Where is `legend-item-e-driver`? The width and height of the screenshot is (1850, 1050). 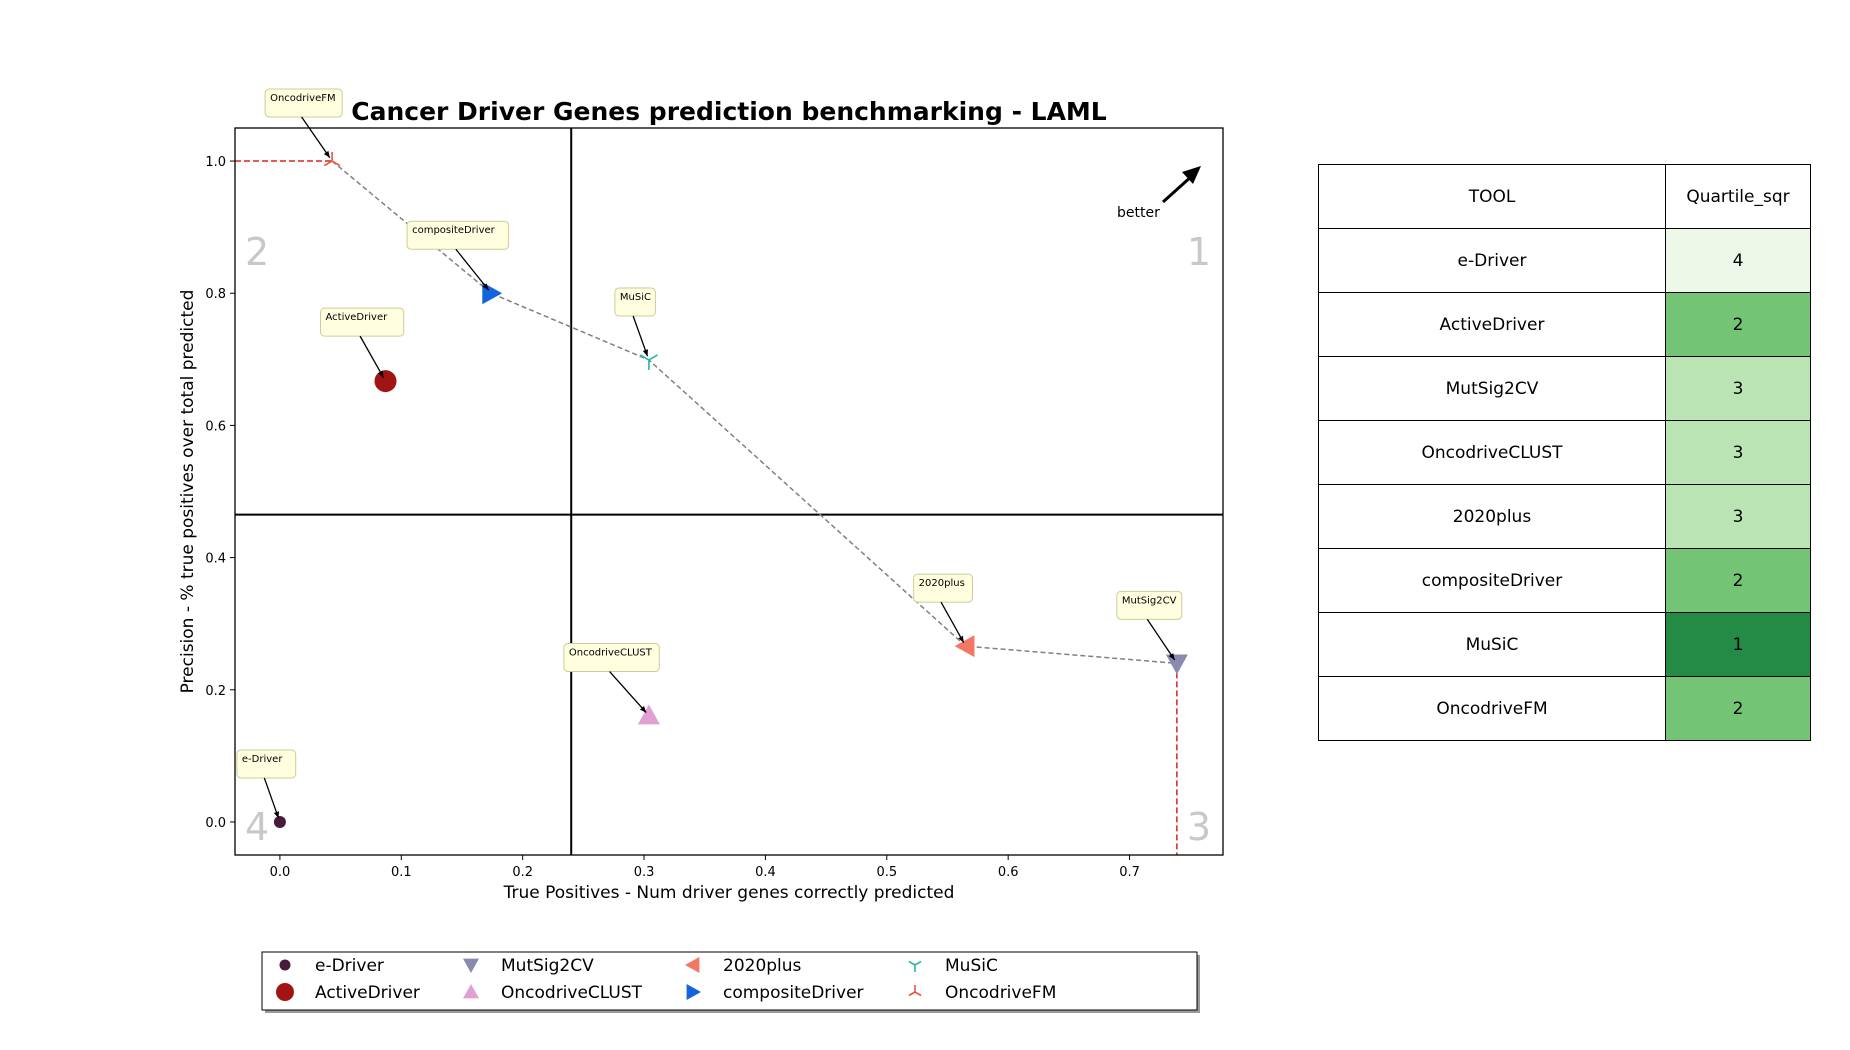 legend-item-e-driver is located at coordinates (285, 965).